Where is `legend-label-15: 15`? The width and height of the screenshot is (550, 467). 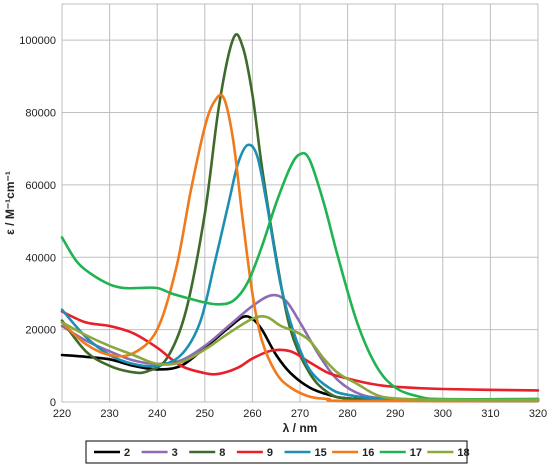 legend-label-15: 15 is located at coordinates (321, 453).